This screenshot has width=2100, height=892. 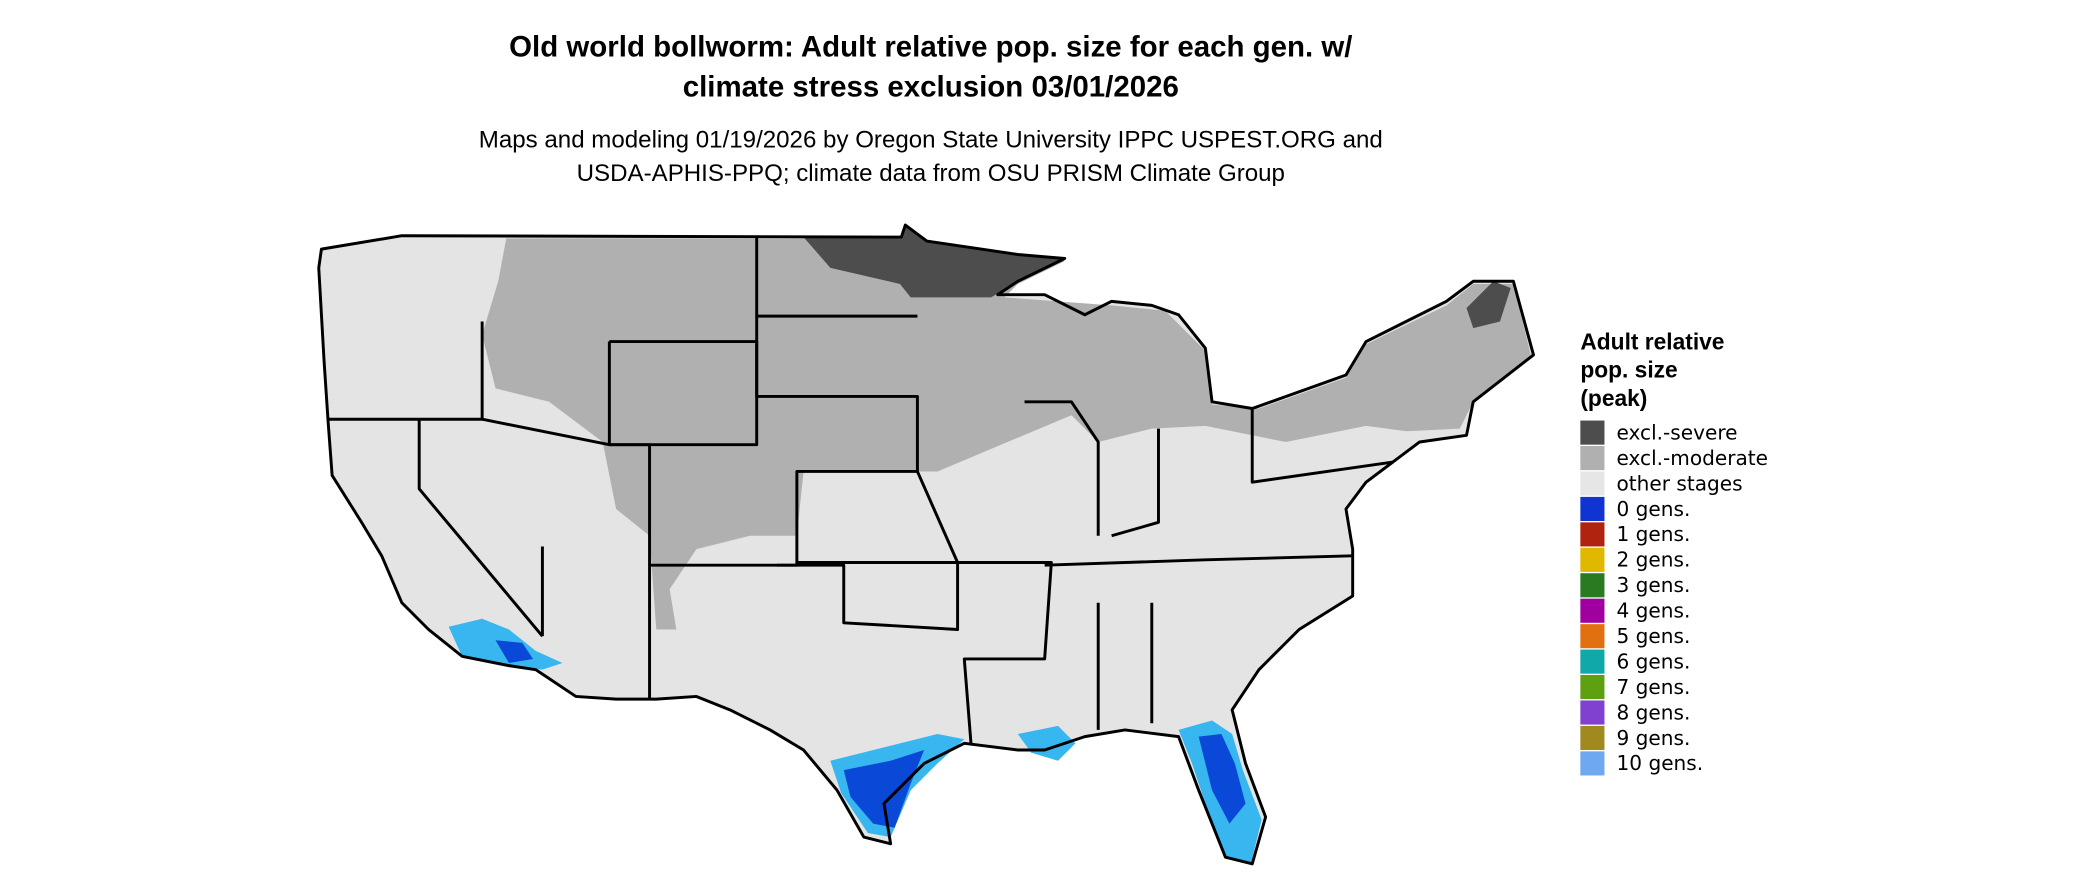 I want to click on legend-label: 3 gens., so click(x=1654, y=585).